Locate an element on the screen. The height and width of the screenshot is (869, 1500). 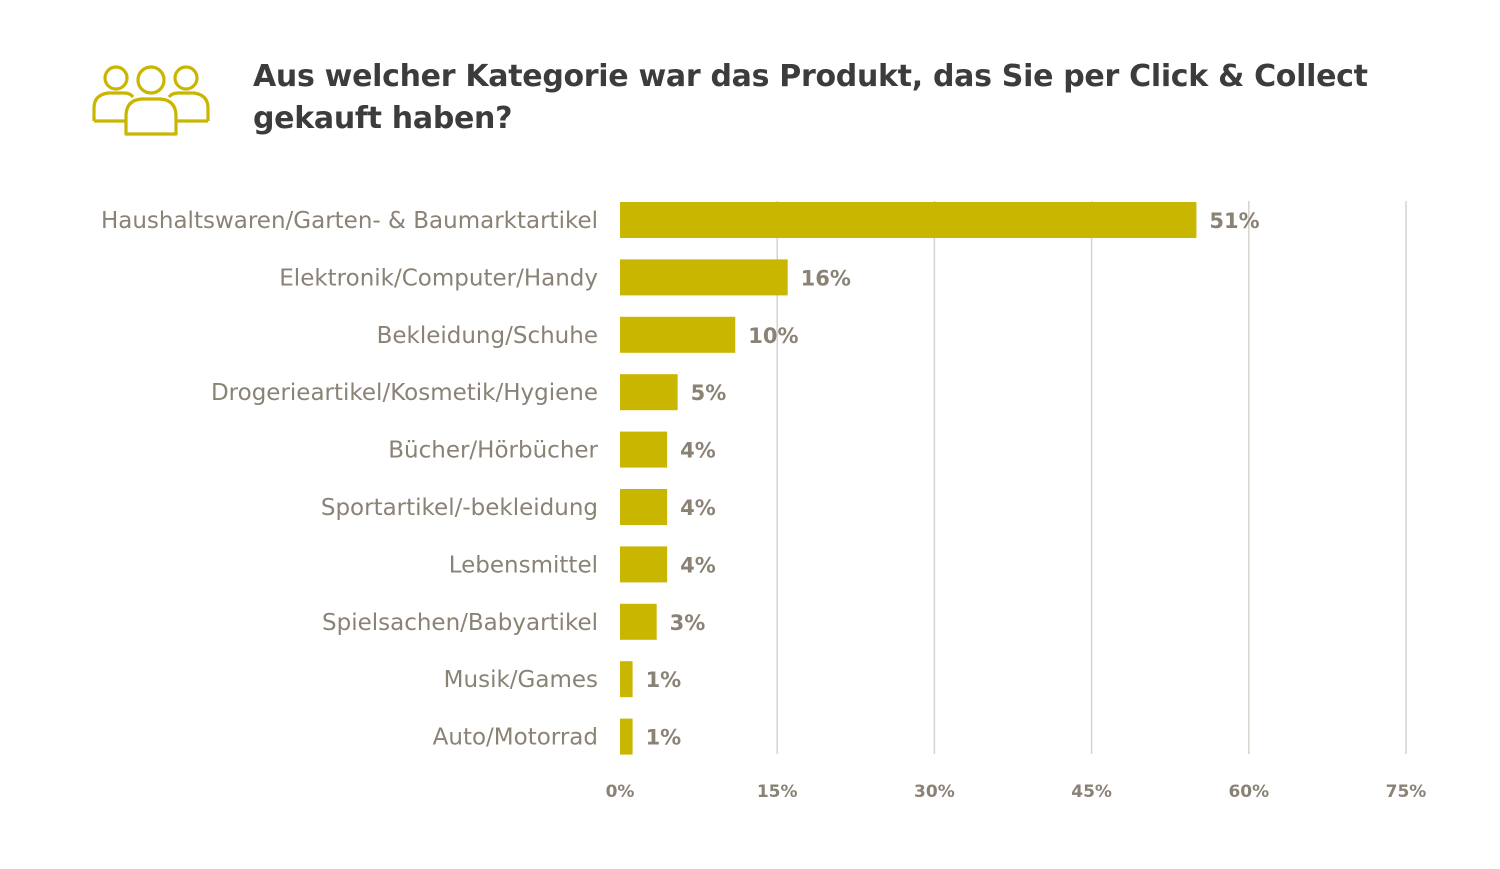
category-label: Sportartikel/-bekleidung is located at coordinates (459, 508).